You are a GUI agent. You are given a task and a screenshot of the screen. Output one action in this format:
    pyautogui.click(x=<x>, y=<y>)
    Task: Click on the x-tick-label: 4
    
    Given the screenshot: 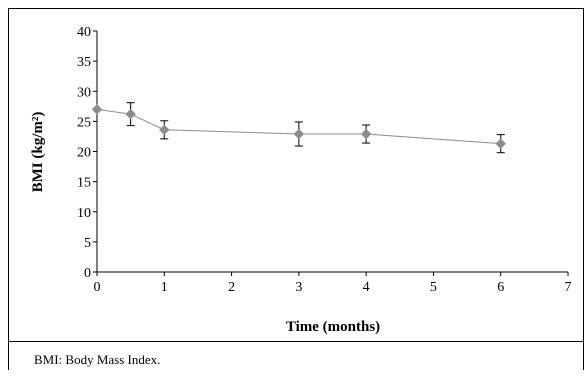 What is the action you would take?
    pyautogui.click(x=366, y=287)
    